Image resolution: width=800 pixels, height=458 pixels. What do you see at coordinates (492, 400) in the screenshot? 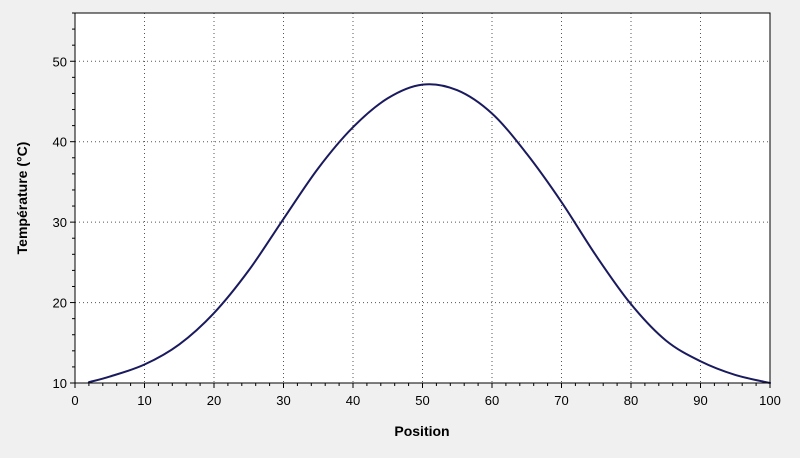
I see `x-tick-label: 60` at bounding box center [492, 400].